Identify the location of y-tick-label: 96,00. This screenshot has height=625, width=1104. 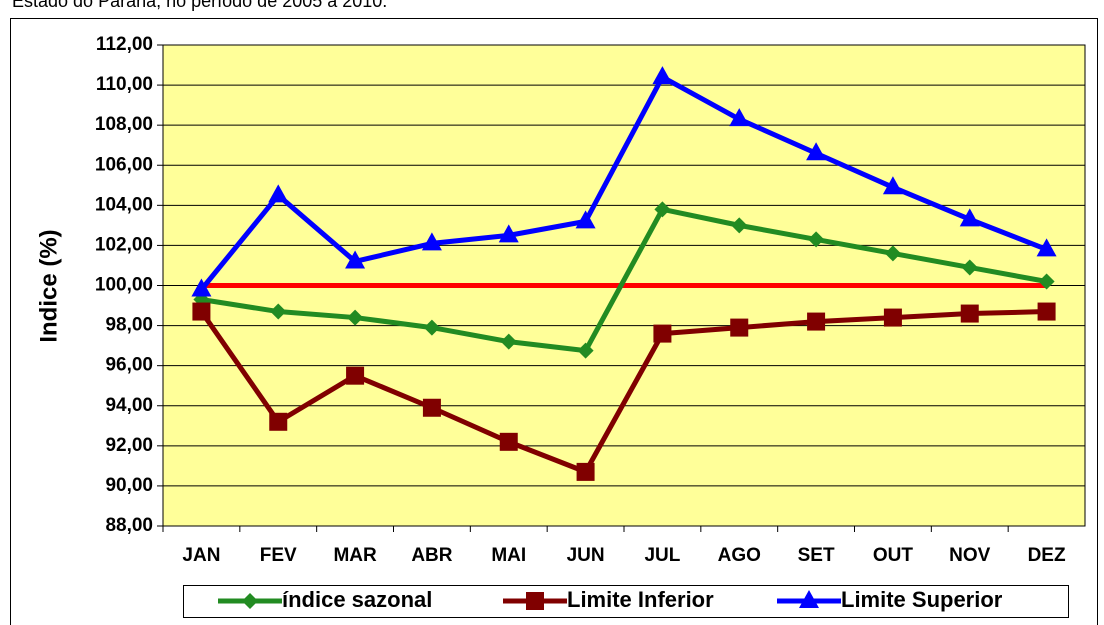
(129, 365).